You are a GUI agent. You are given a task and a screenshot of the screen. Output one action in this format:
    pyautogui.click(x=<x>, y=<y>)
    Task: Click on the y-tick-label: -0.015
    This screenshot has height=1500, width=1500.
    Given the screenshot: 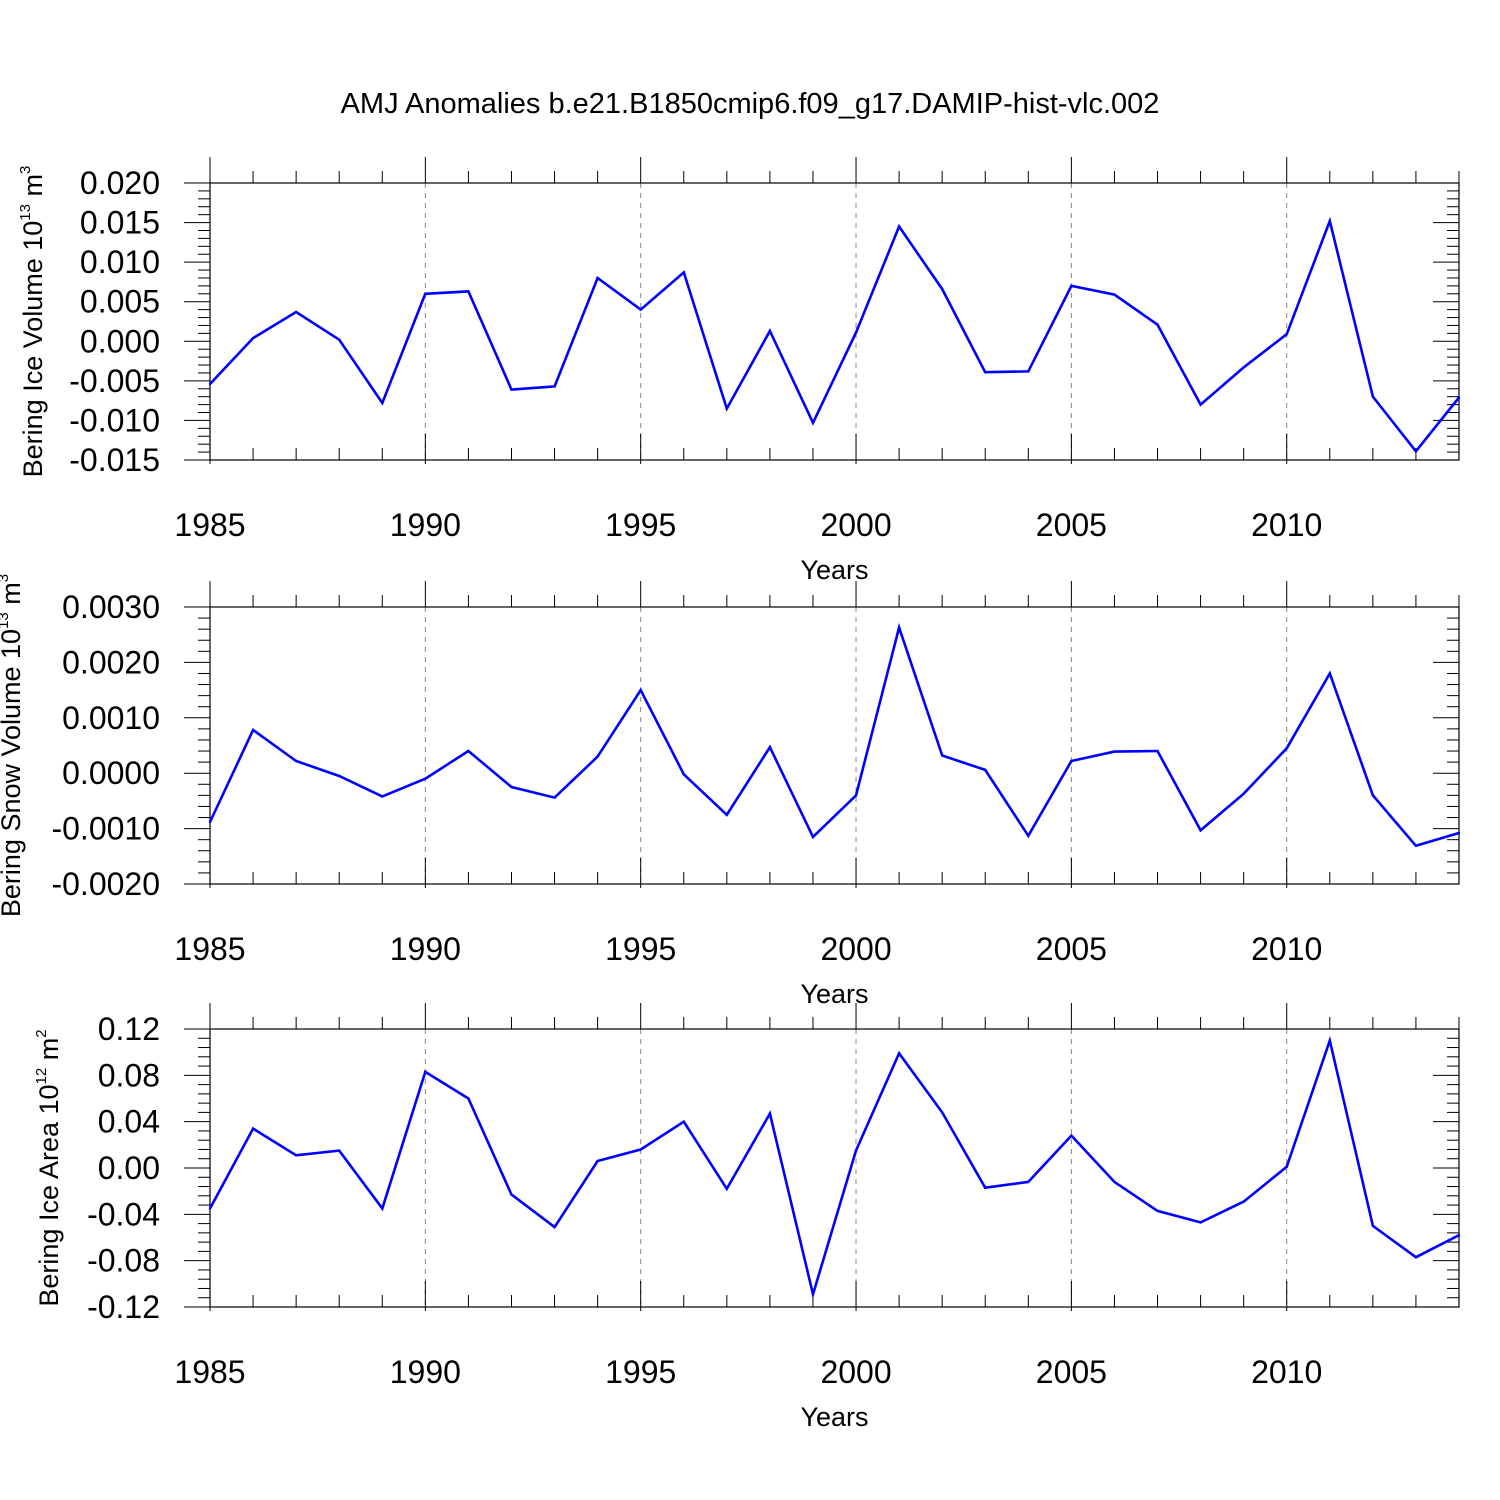 What is the action you would take?
    pyautogui.click(x=114, y=460)
    